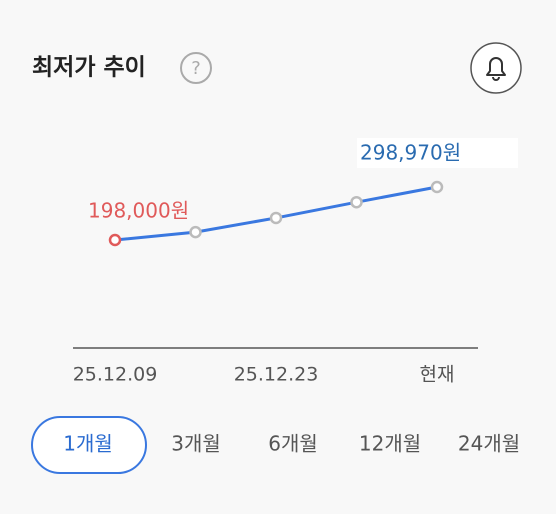  What do you see at coordinates (196, 444) in the screenshot?
I see `period-tab: 3개월` at bounding box center [196, 444].